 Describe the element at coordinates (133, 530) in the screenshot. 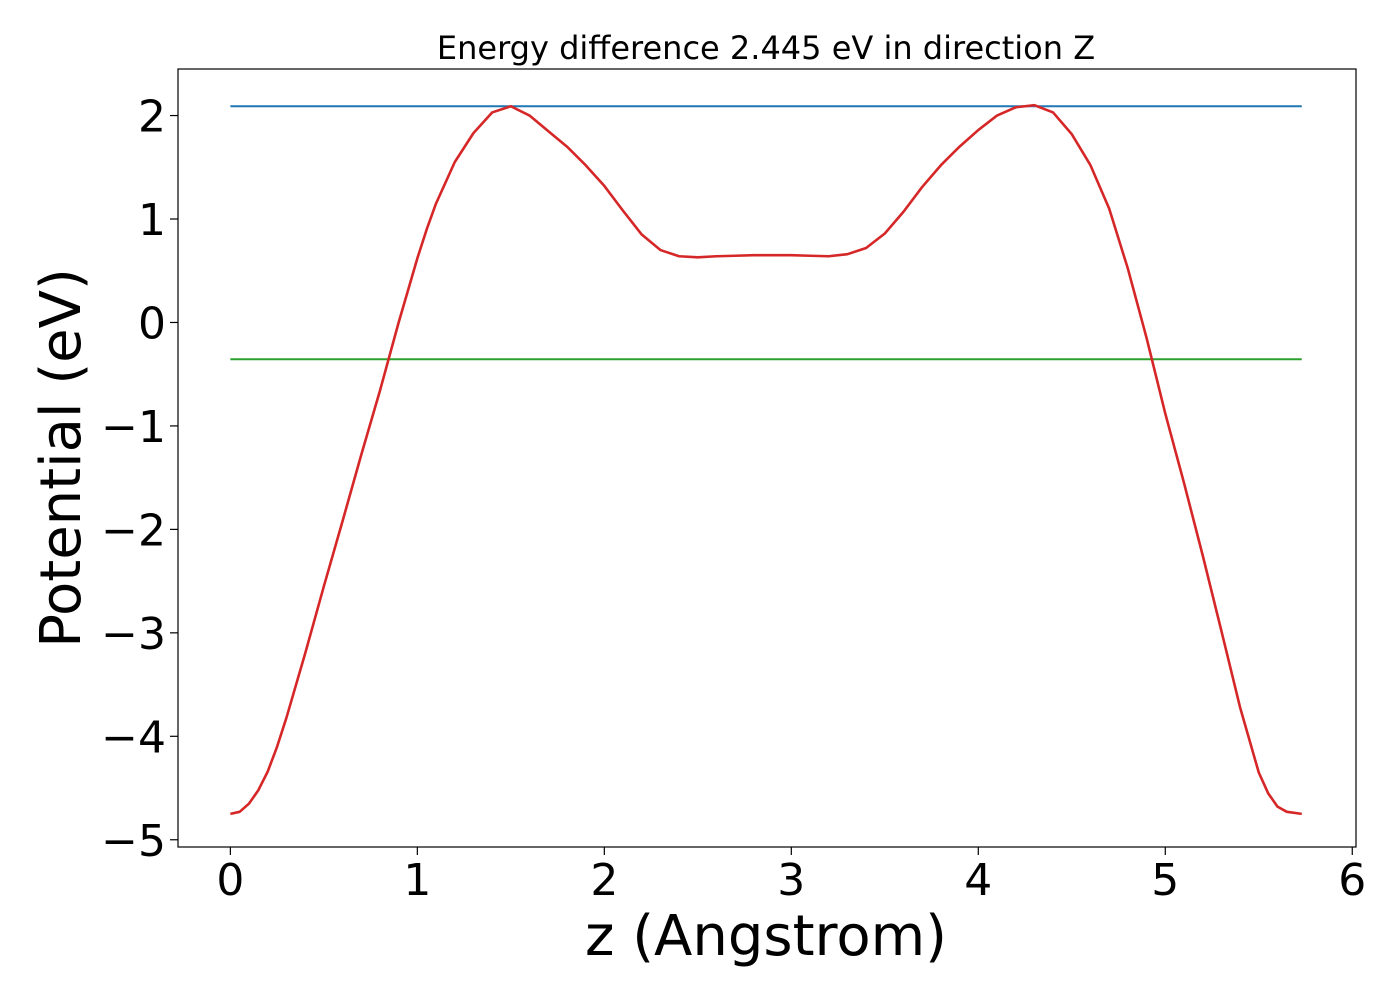

I see `y-tick-label: −2` at that location.